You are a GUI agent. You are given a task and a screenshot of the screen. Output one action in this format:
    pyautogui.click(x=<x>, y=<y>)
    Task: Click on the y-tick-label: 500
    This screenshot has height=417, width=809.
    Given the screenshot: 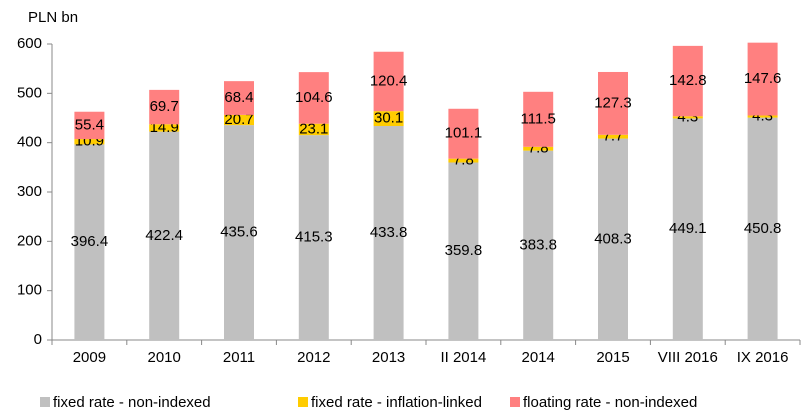 What is the action you would take?
    pyautogui.click(x=29, y=92)
    